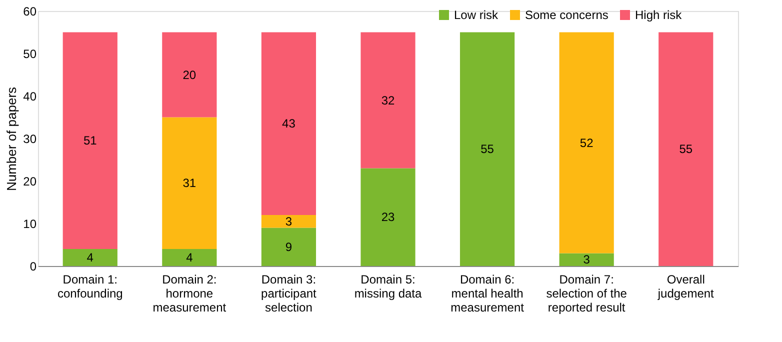  What do you see at coordinates (477, 15) in the screenshot?
I see `legend-label: Low risk` at bounding box center [477, 15].